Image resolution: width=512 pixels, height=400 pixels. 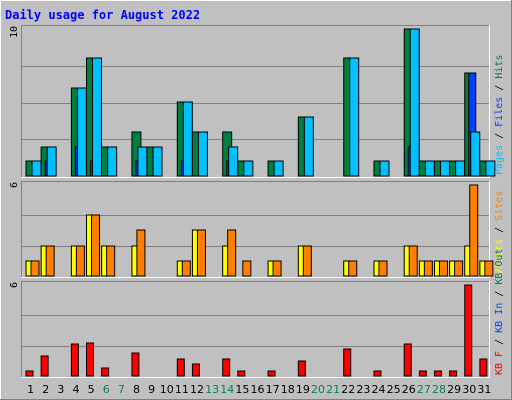 I want to click on day-label: 11, so click(x=182, y=389).